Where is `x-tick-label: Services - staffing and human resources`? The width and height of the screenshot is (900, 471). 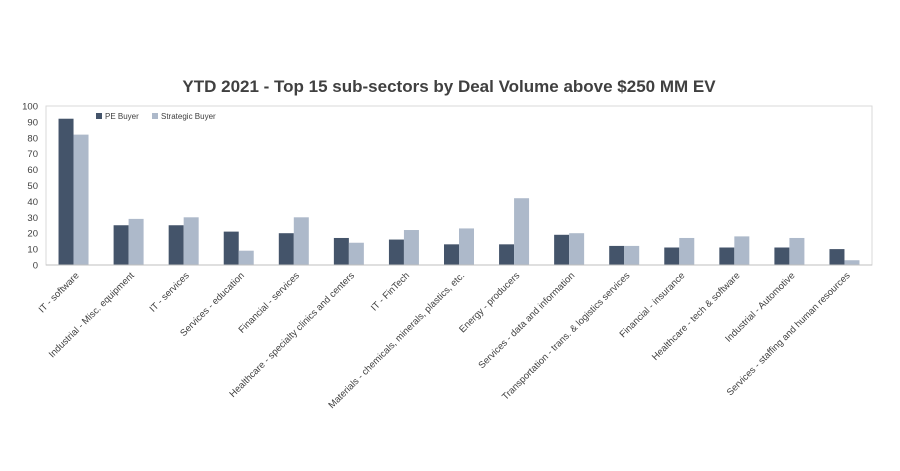 x-tick-label: Services - staffing and human resources is located at coordinates (789, 334).